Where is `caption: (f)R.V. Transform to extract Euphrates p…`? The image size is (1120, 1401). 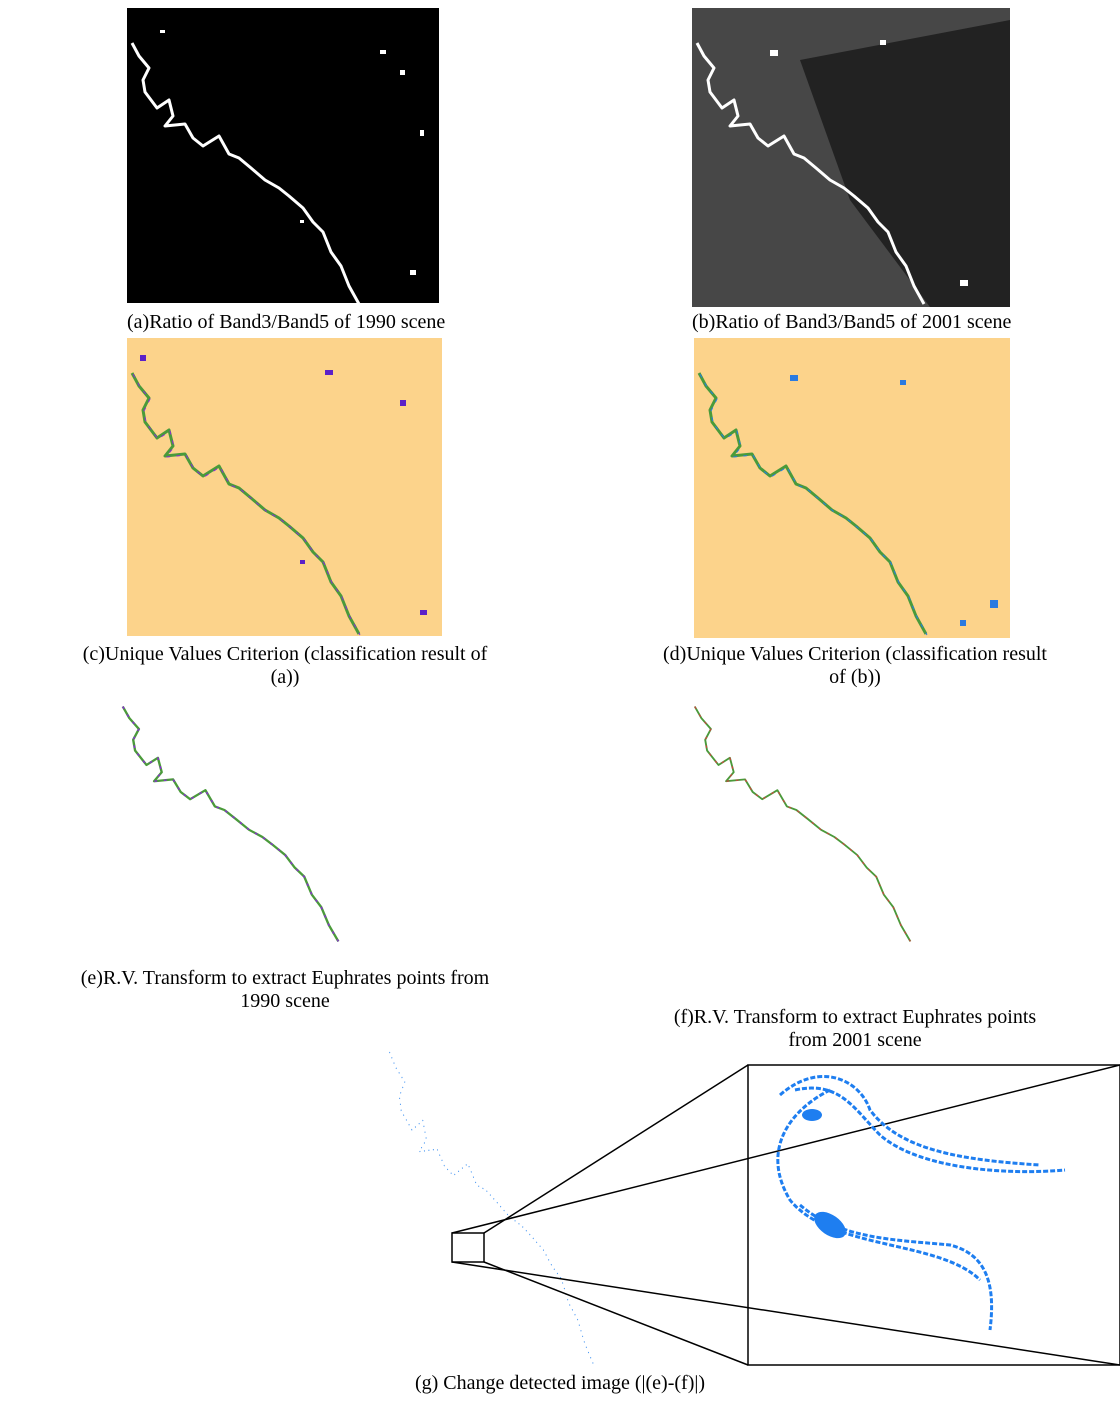 caption: (f)R.V. Transform to extract Euphrates p… is located at coordinates (855, 1029).